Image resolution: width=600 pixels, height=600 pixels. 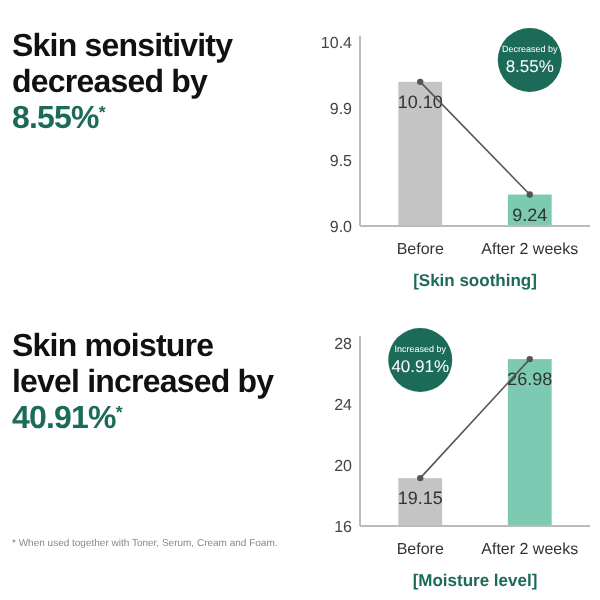 What do you see at coordinates (420, 101) in the screenshot?
I see `data-label: 10.10` at bounding box center [420, 101].